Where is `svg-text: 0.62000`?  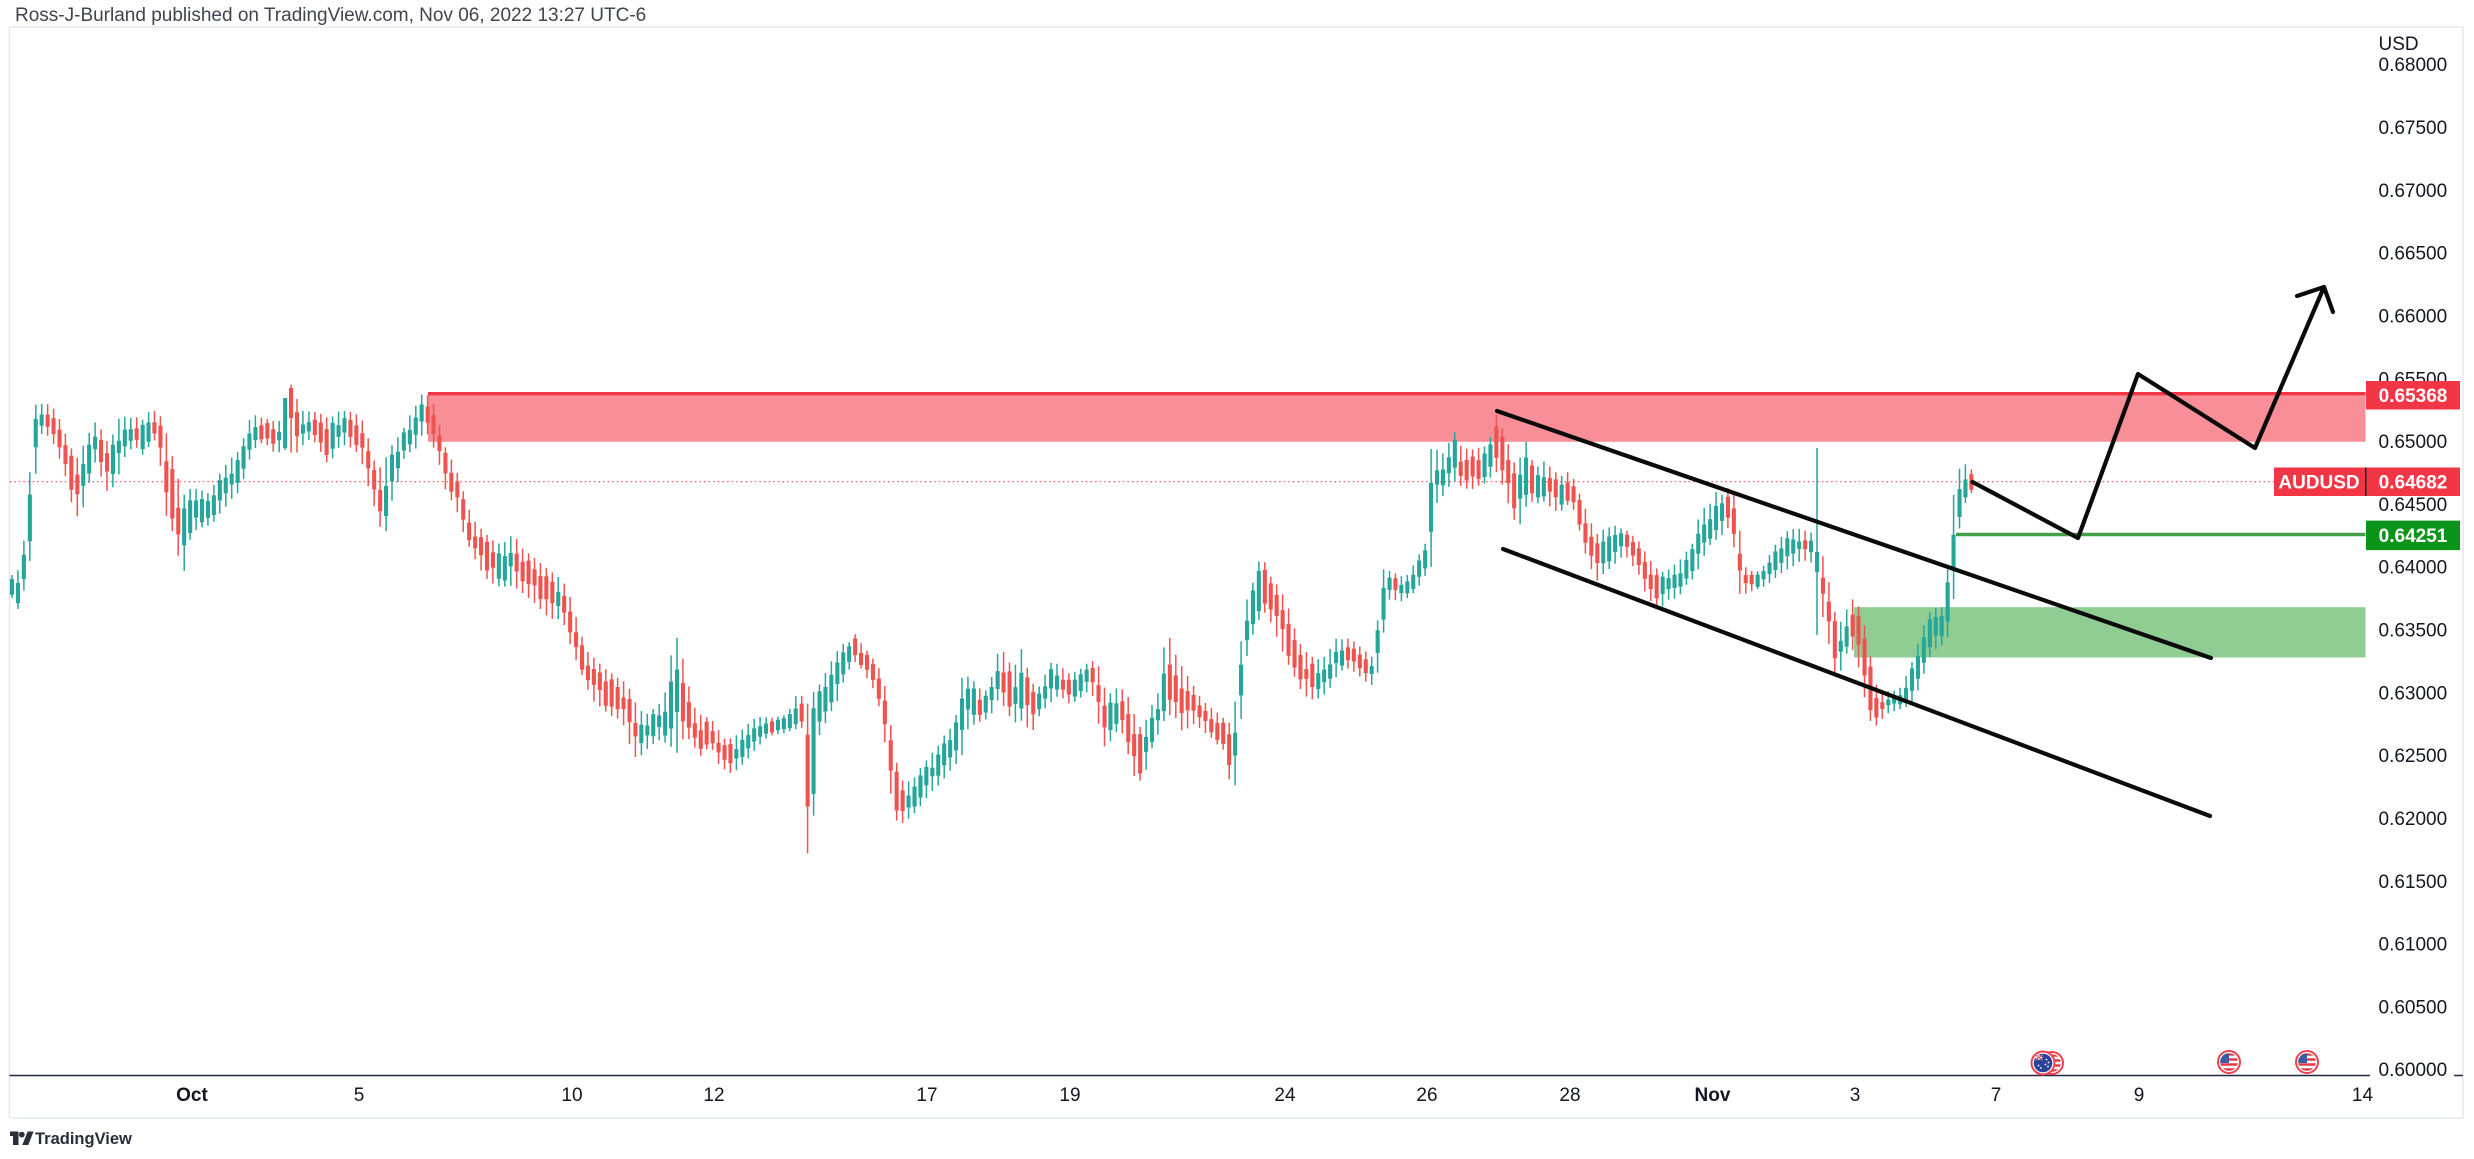
svg-text: 0.62000 is located at coordinates (2413, 819).